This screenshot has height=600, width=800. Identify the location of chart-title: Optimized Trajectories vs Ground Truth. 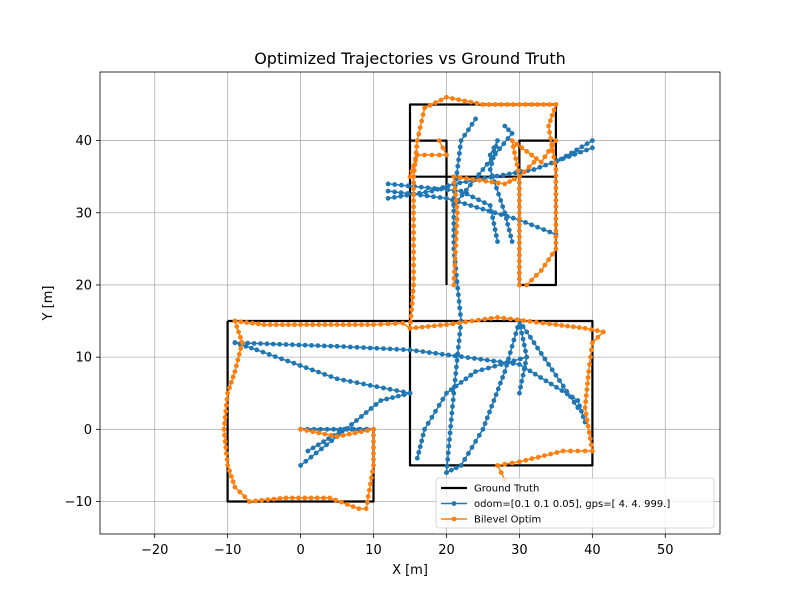
(410, 58).